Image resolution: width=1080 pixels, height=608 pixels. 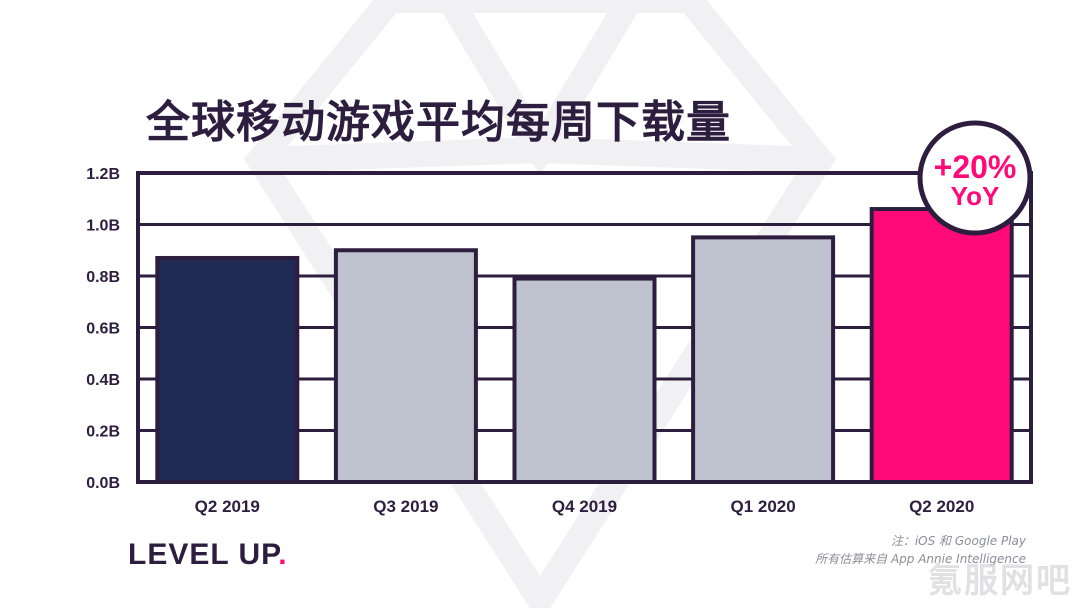 I want to click on y-tick-label: 0.6B, so click(x=103, y=329).